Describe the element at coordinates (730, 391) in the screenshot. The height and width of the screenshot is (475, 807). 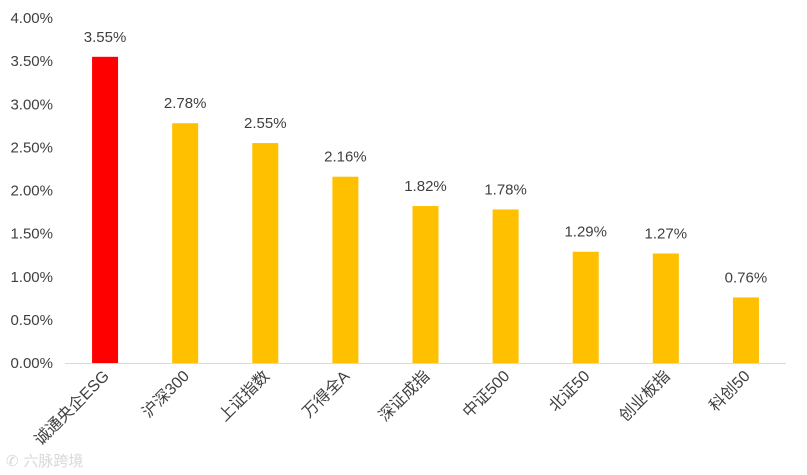
I see `x-tick-label: 科创50` at that location.